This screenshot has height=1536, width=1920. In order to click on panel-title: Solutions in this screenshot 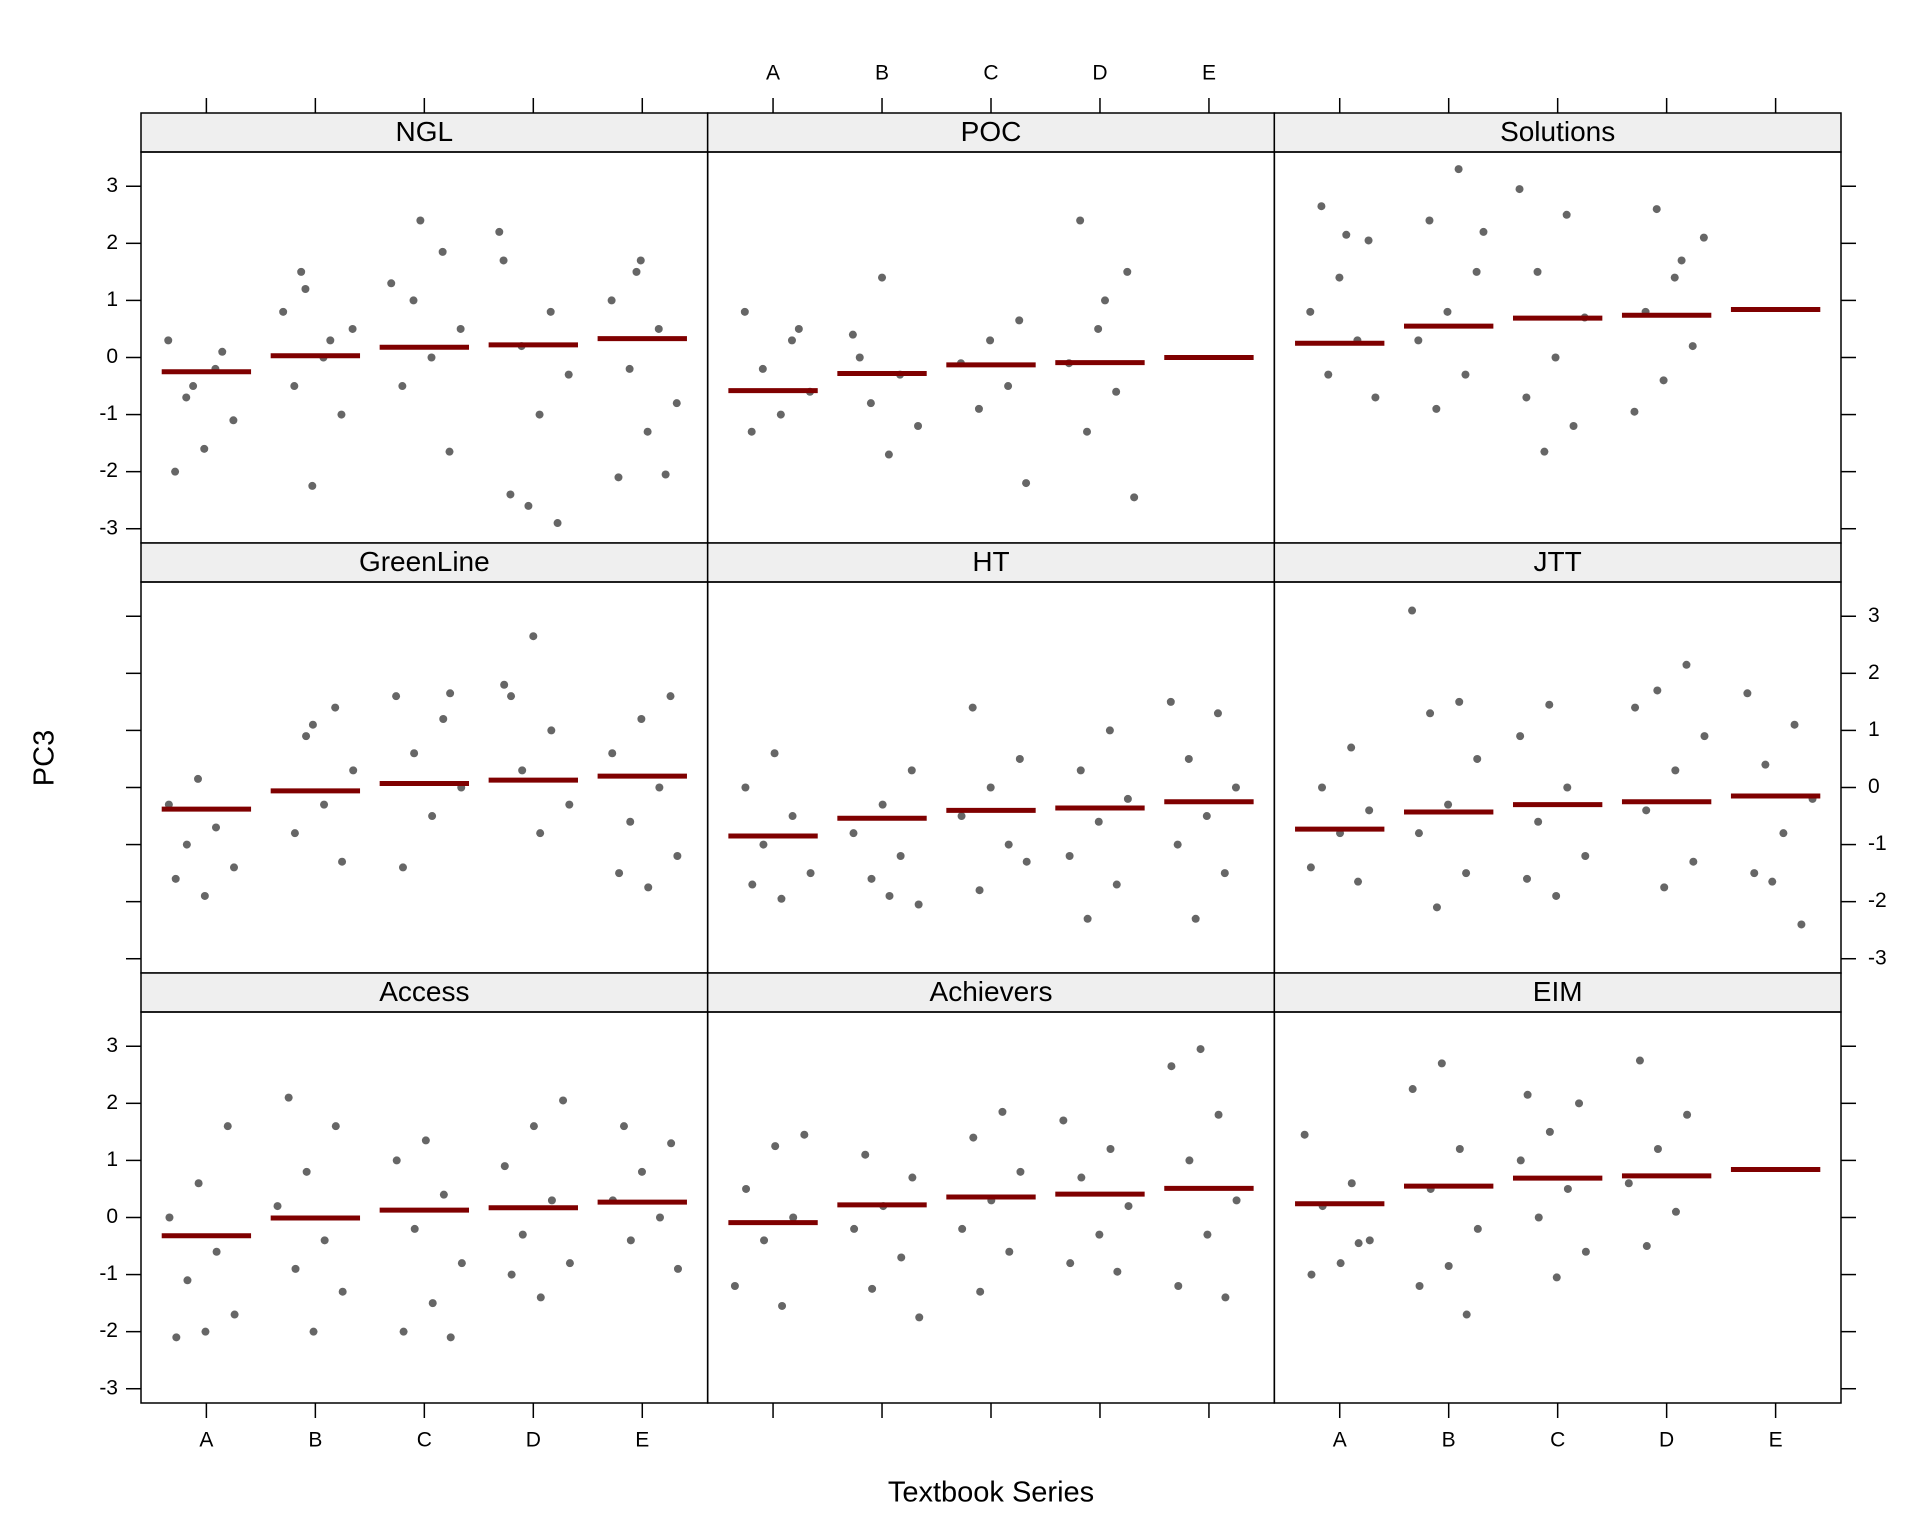, I will do `click(1557, 131)`.